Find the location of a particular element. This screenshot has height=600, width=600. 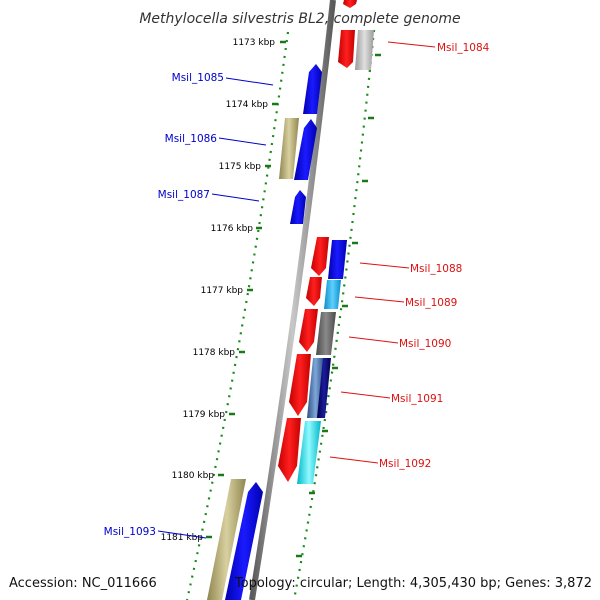

gene-label-msil-1090: Msil_1090 is located at coordinates (425, 344).